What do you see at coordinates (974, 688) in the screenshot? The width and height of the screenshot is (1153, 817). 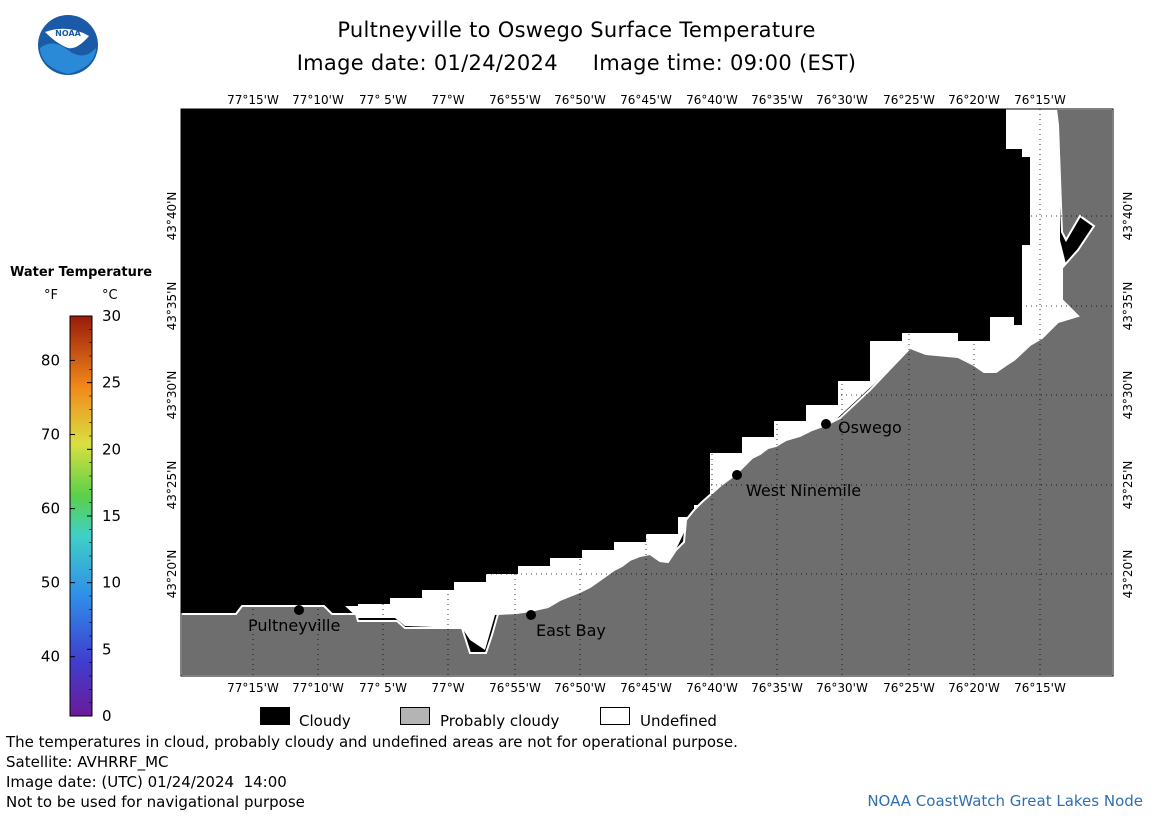 I see `lon-label-bottom: 76°20'W` at bounding box center [974, 688].